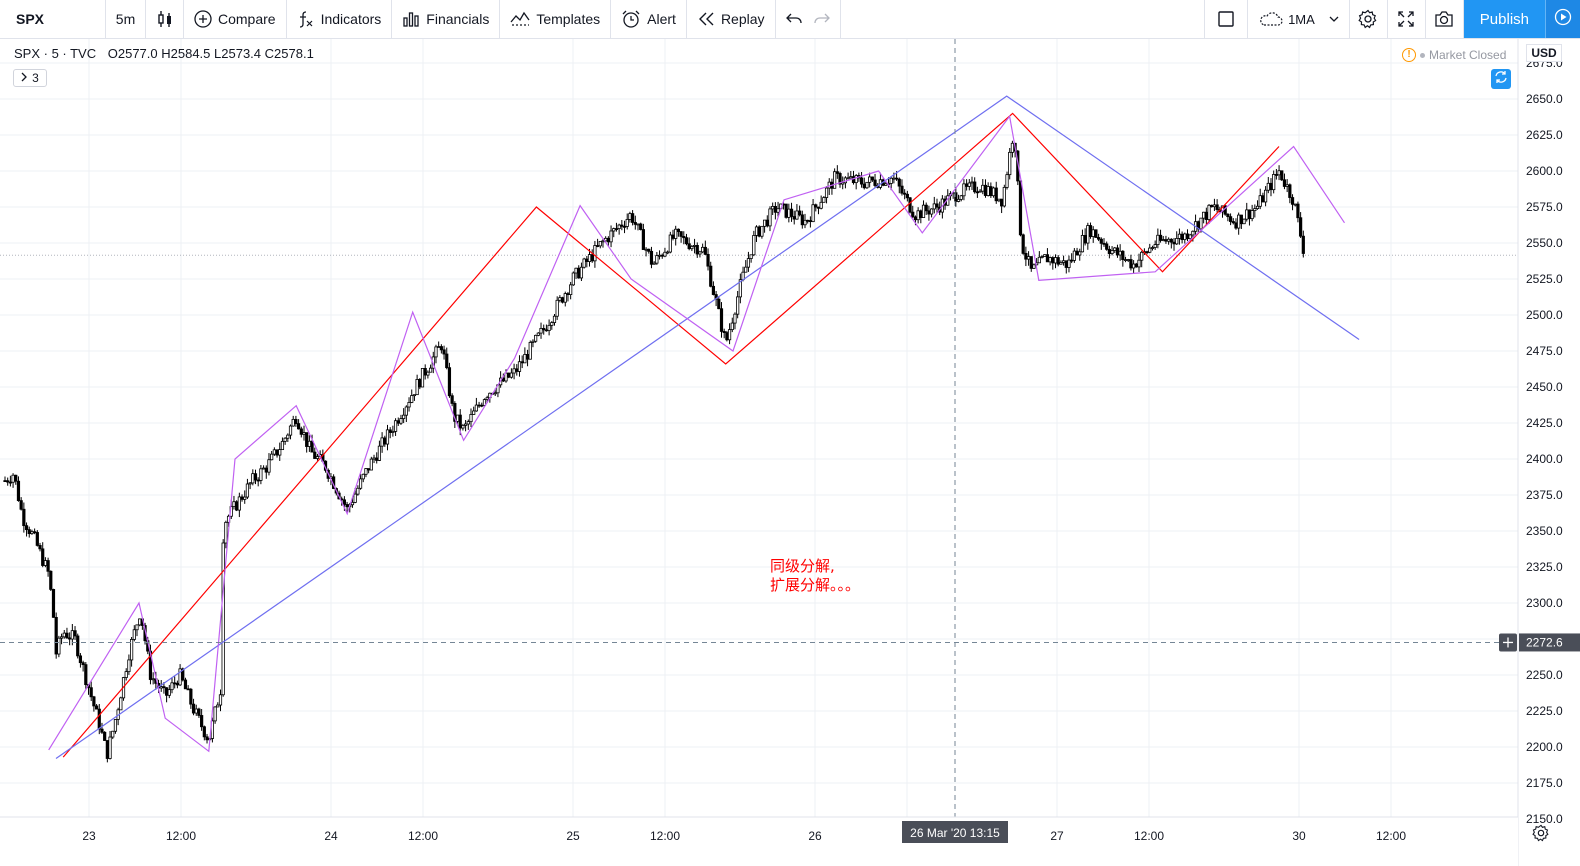  Describe the element at coordinates (1544, 135) in the screenshot. I see `price-tick-label: 2625.0` at that location.